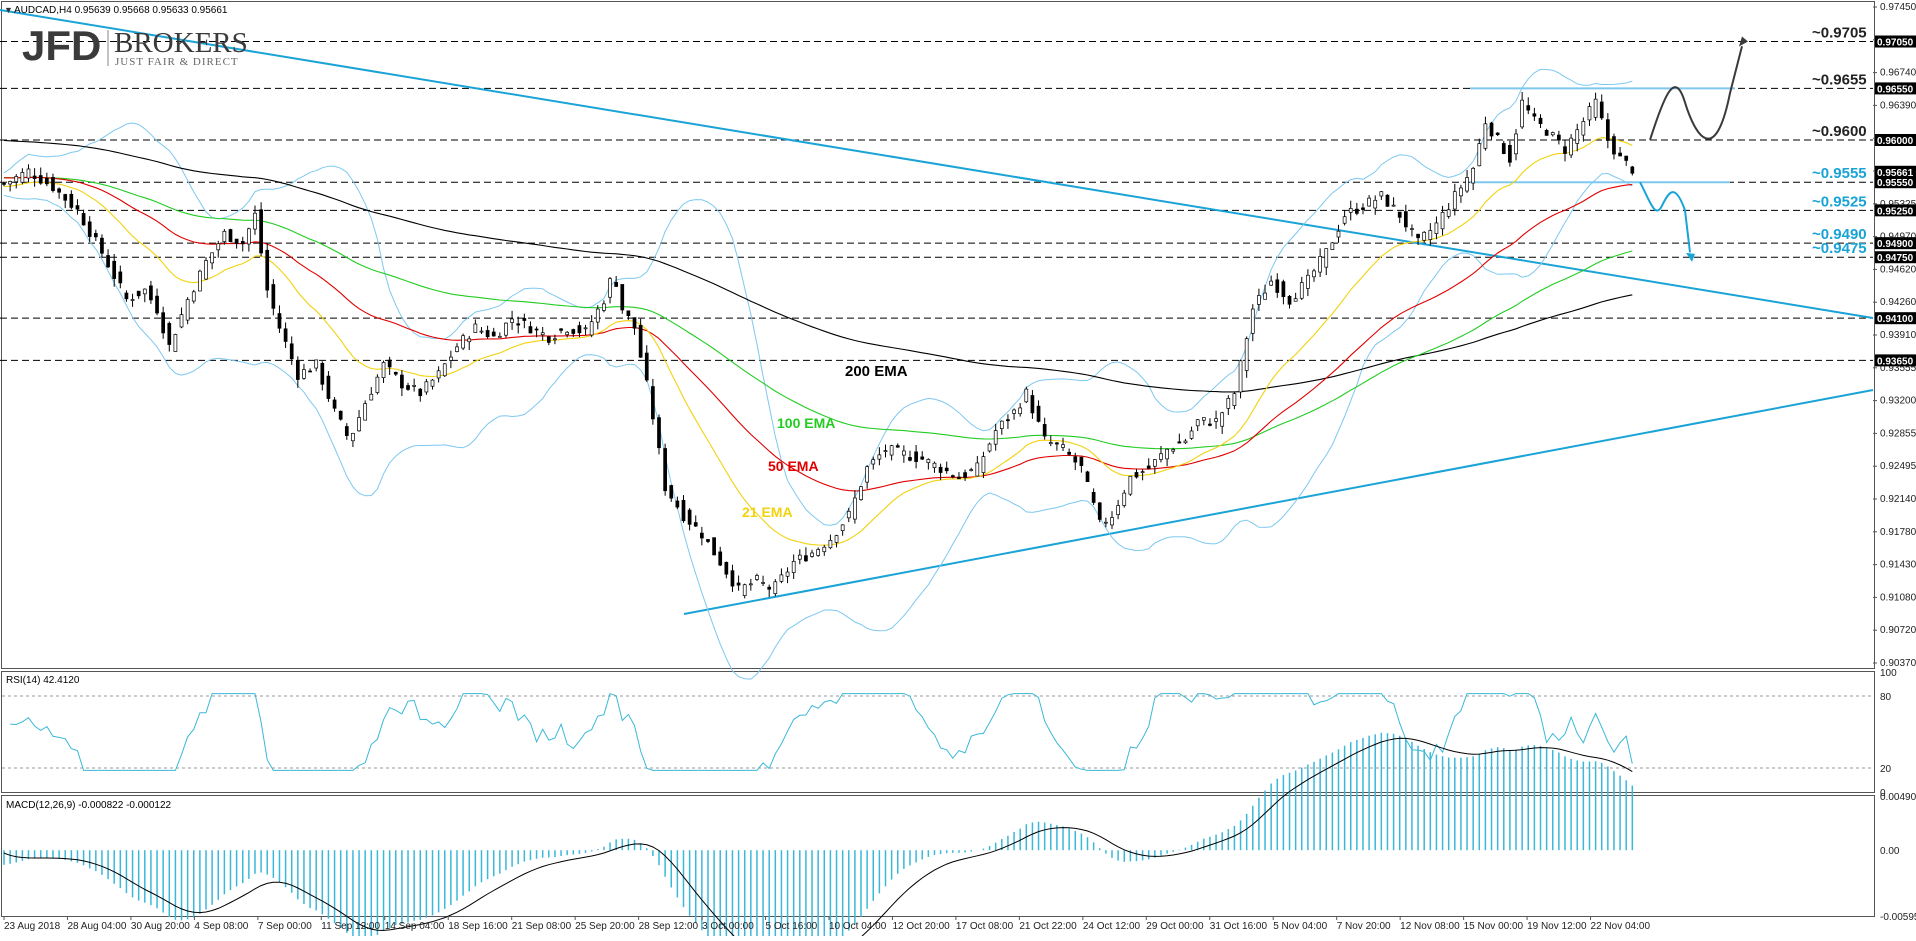 The height and width of the screenshot is (941, 1916). I want to click on price-tick-label: 0.91080, so click(1898, 597).